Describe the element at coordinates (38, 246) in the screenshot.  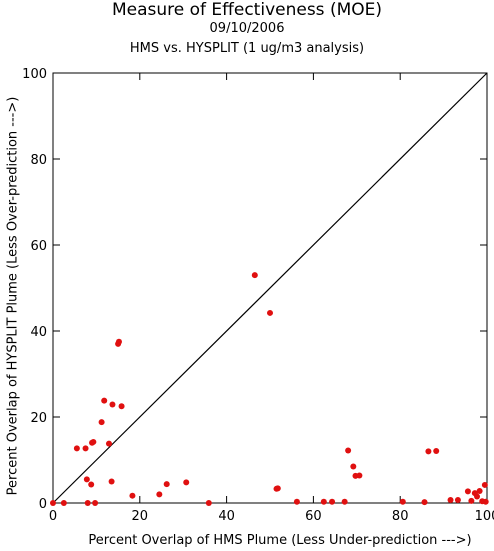
I see `y-tick-label: 60` at that location.